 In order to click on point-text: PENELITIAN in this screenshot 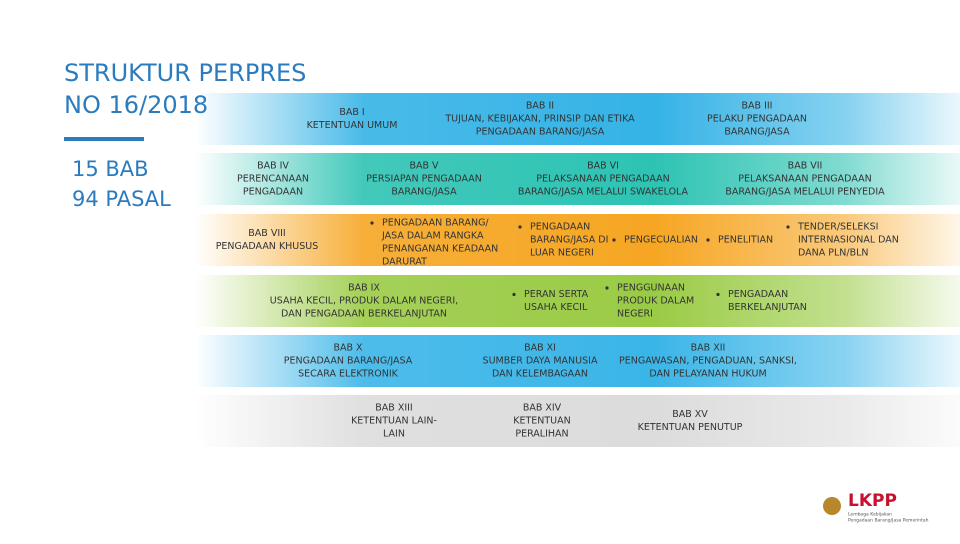, I will do `click(745, 240)`.